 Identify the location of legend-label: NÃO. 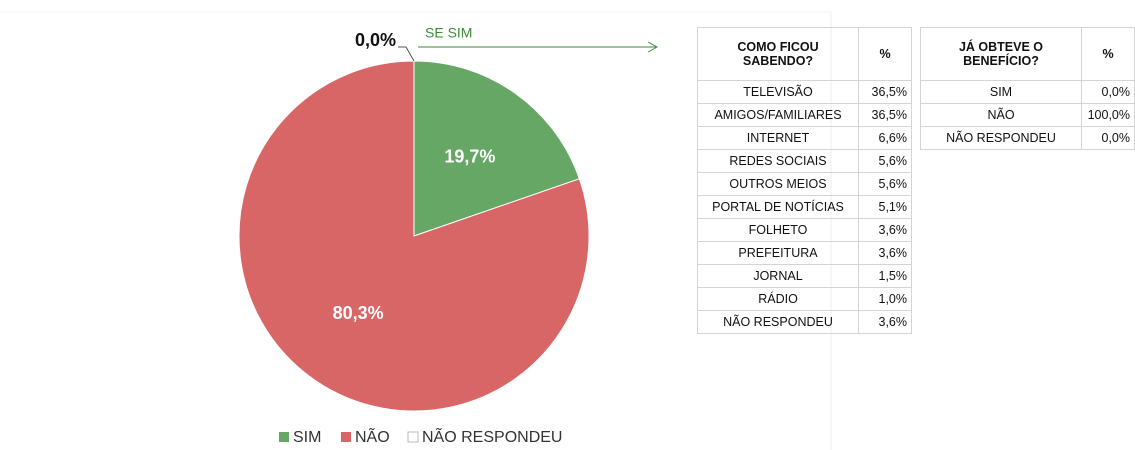
(372, 436).